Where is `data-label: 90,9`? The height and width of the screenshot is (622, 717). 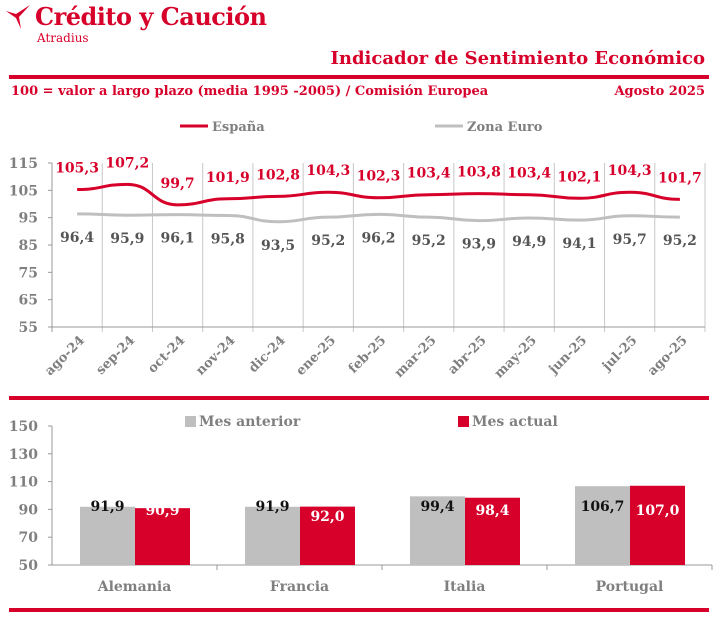
data-label: 90,9 is located at coordinates (162, 511).